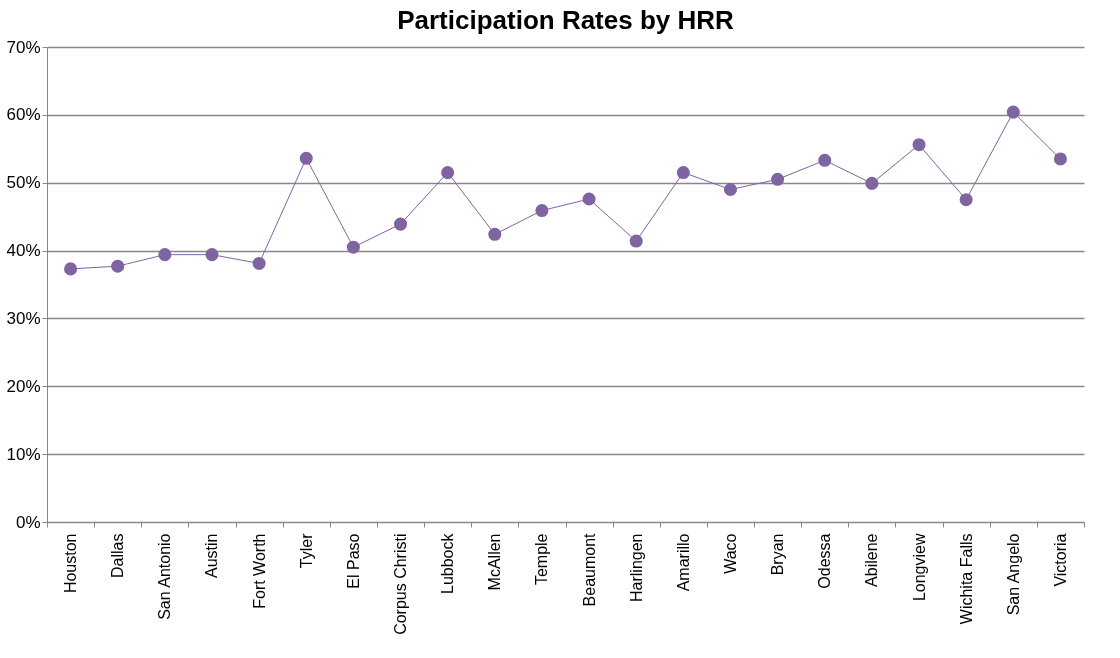  Describe the element at coordinates (778, 554) in the screenshot. I see `x-tick-label: Bryan` at that location.